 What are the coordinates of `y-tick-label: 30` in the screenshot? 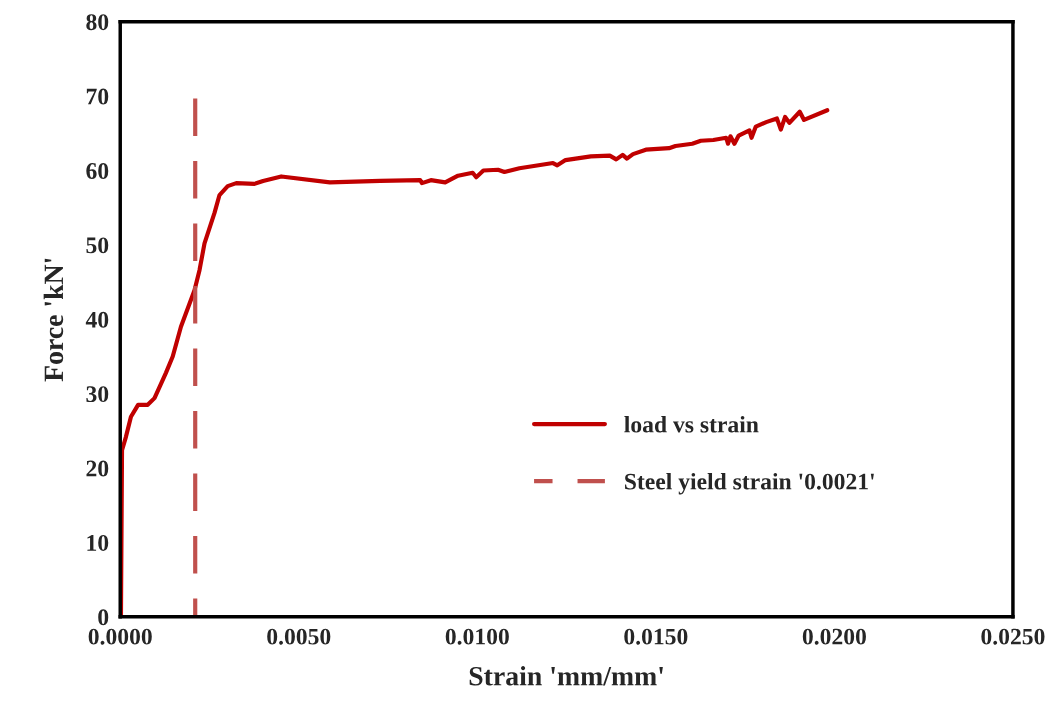 It's located at (97, 394).